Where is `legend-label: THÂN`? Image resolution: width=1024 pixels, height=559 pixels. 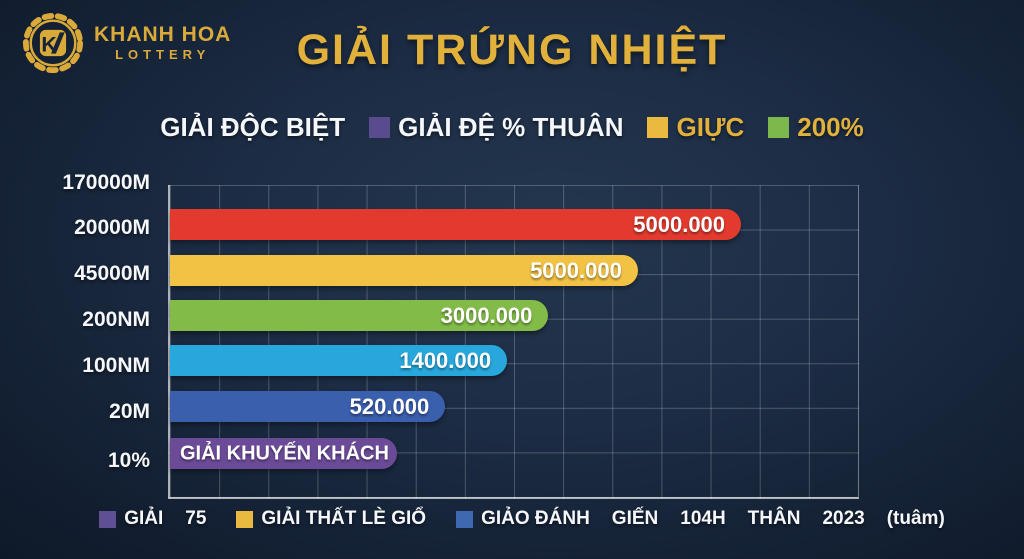
legend-label: THÂN is located at coordinates (774, 518).